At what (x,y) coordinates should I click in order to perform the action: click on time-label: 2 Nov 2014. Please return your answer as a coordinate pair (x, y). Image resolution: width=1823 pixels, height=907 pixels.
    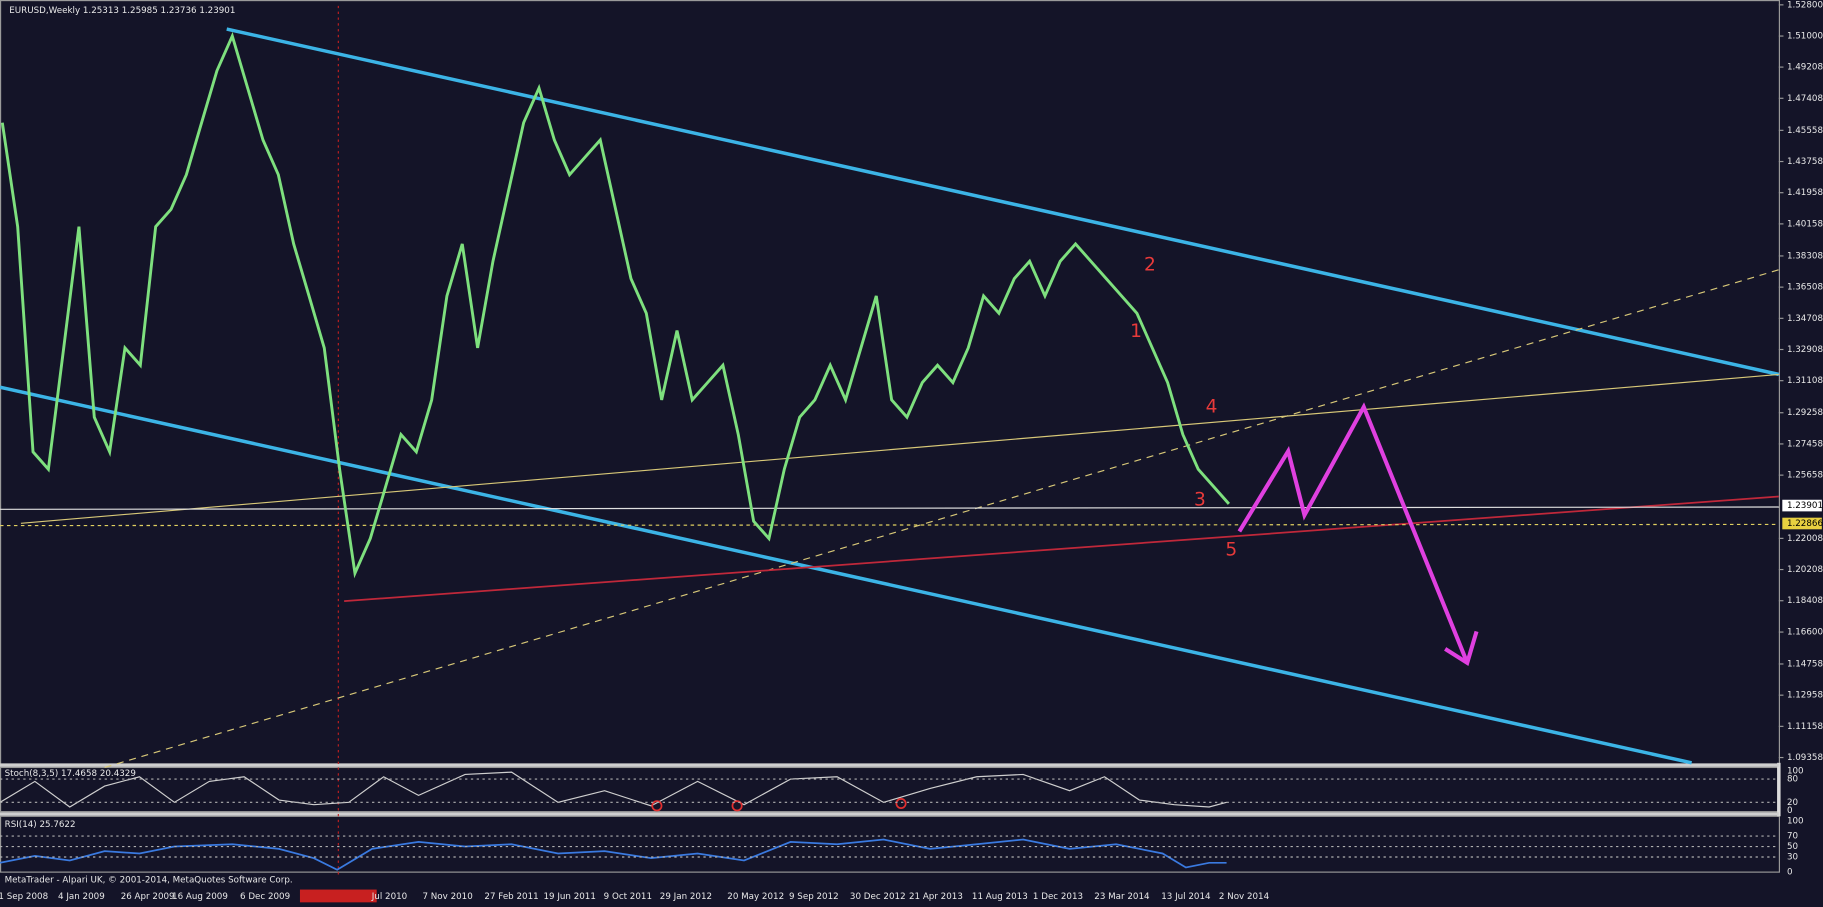
    Looking at the image, I should click on (1244, 897).